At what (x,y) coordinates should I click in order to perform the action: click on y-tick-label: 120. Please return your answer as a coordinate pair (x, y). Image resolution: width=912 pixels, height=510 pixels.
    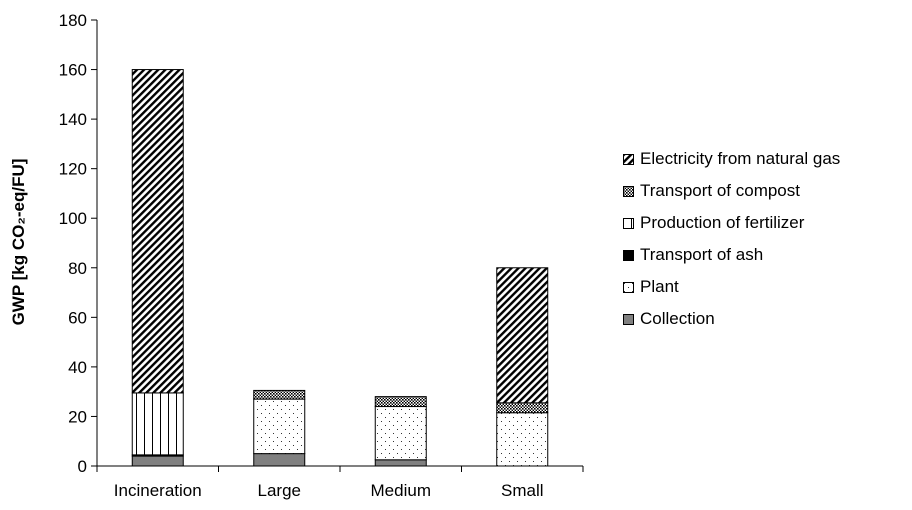
    Looking at the image, I should click on (73, 169).